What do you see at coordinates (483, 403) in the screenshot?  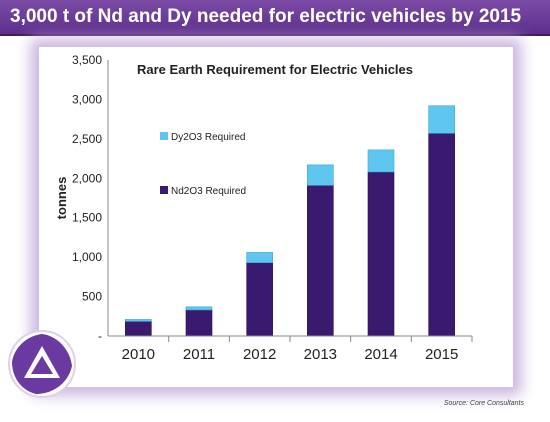 I see `source-note: Source: Core Consultants` at bounding box center [483, 403].